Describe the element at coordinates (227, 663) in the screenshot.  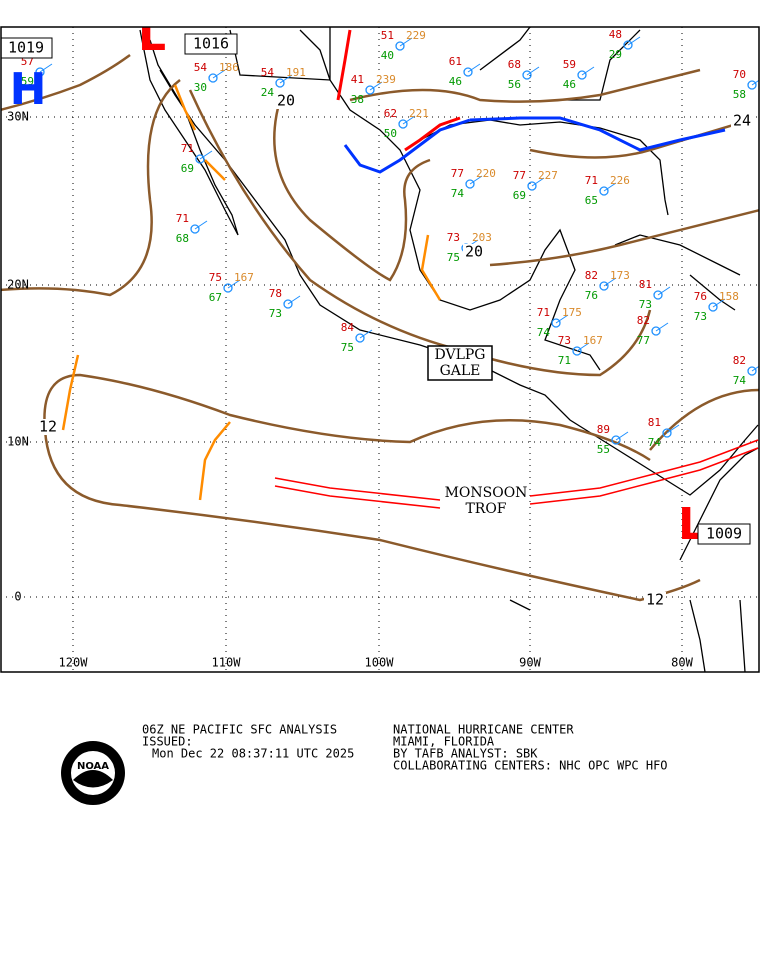
I see `longitude-label: 110W` at that location.